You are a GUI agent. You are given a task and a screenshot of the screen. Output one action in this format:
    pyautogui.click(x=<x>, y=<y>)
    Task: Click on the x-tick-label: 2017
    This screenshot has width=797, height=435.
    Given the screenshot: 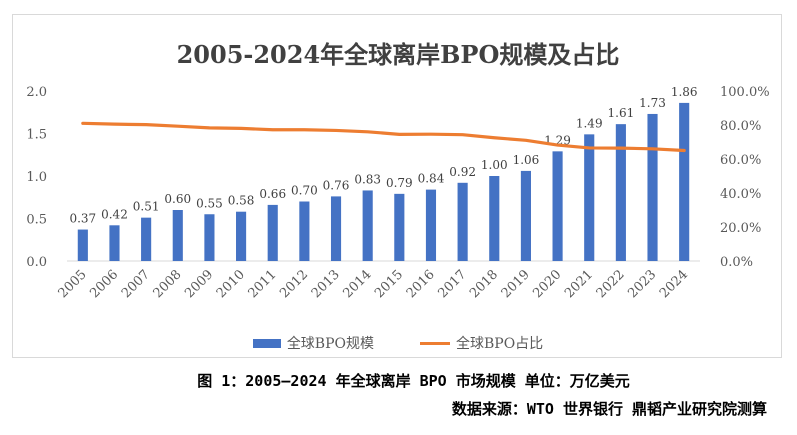 What is the action you would take?
    pyautogui.click(x=452, y=284)
    